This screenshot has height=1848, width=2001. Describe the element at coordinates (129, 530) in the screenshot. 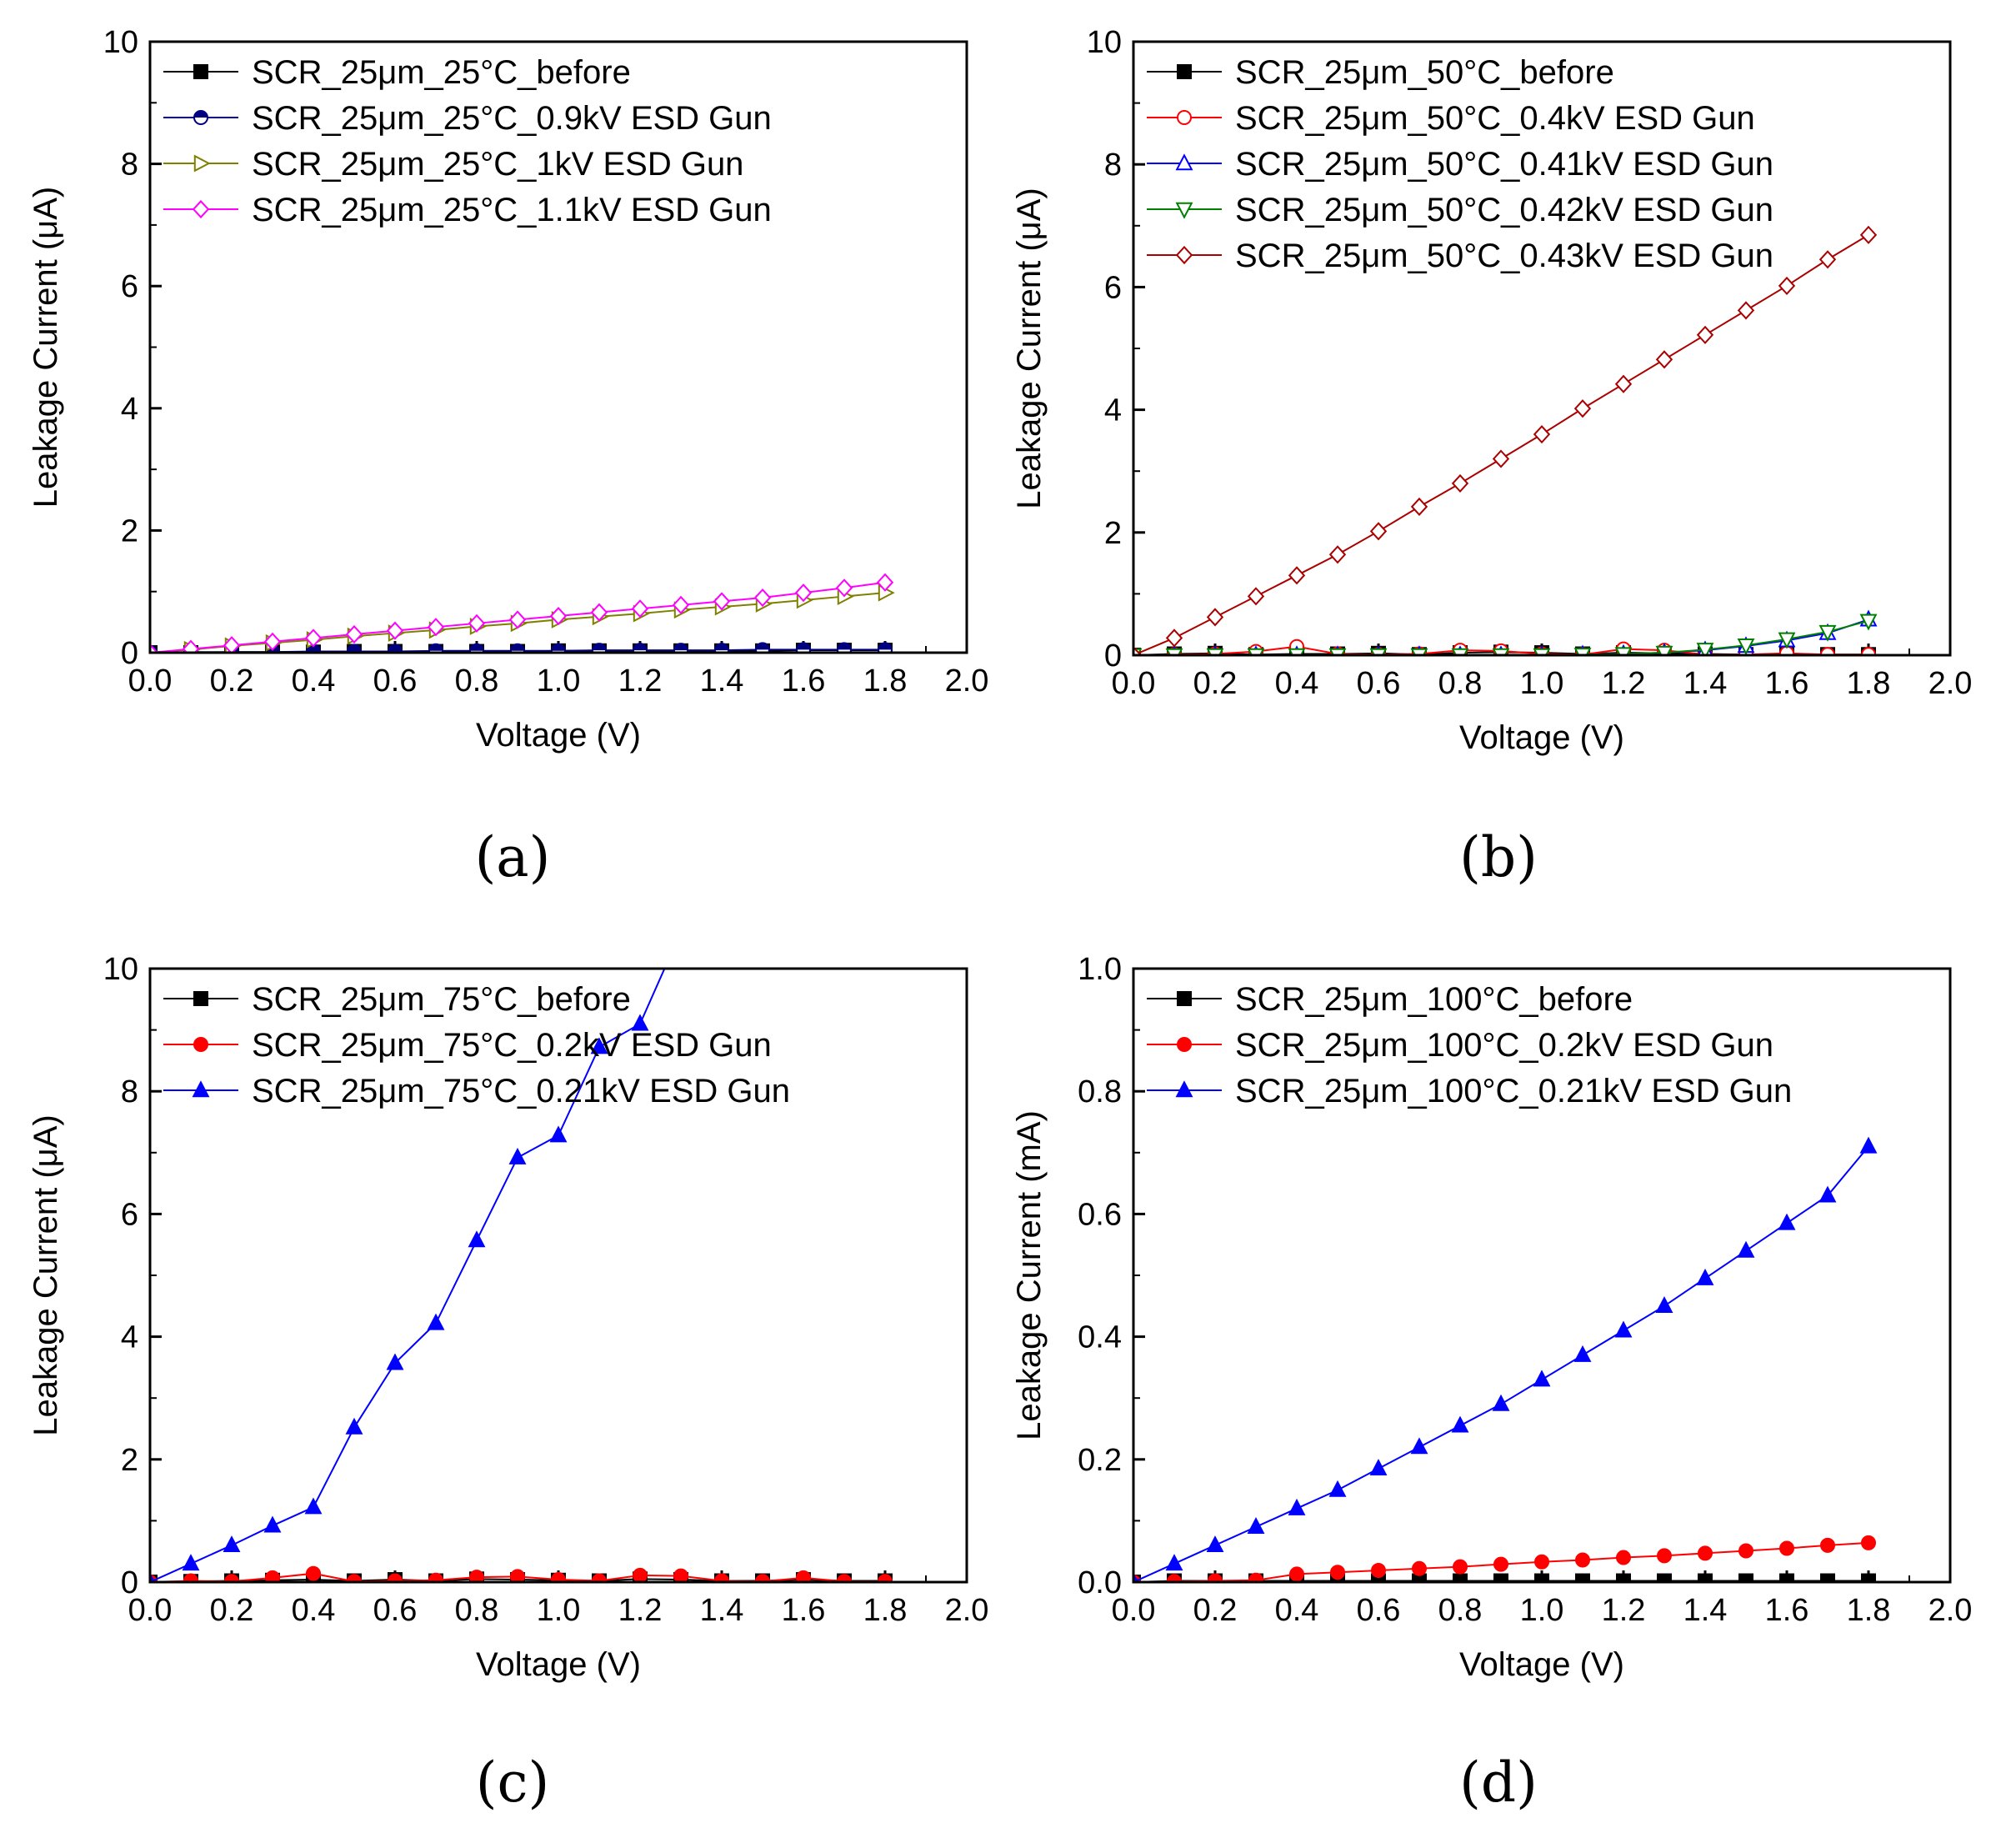

I see `y-tick-label: 2` at that location.